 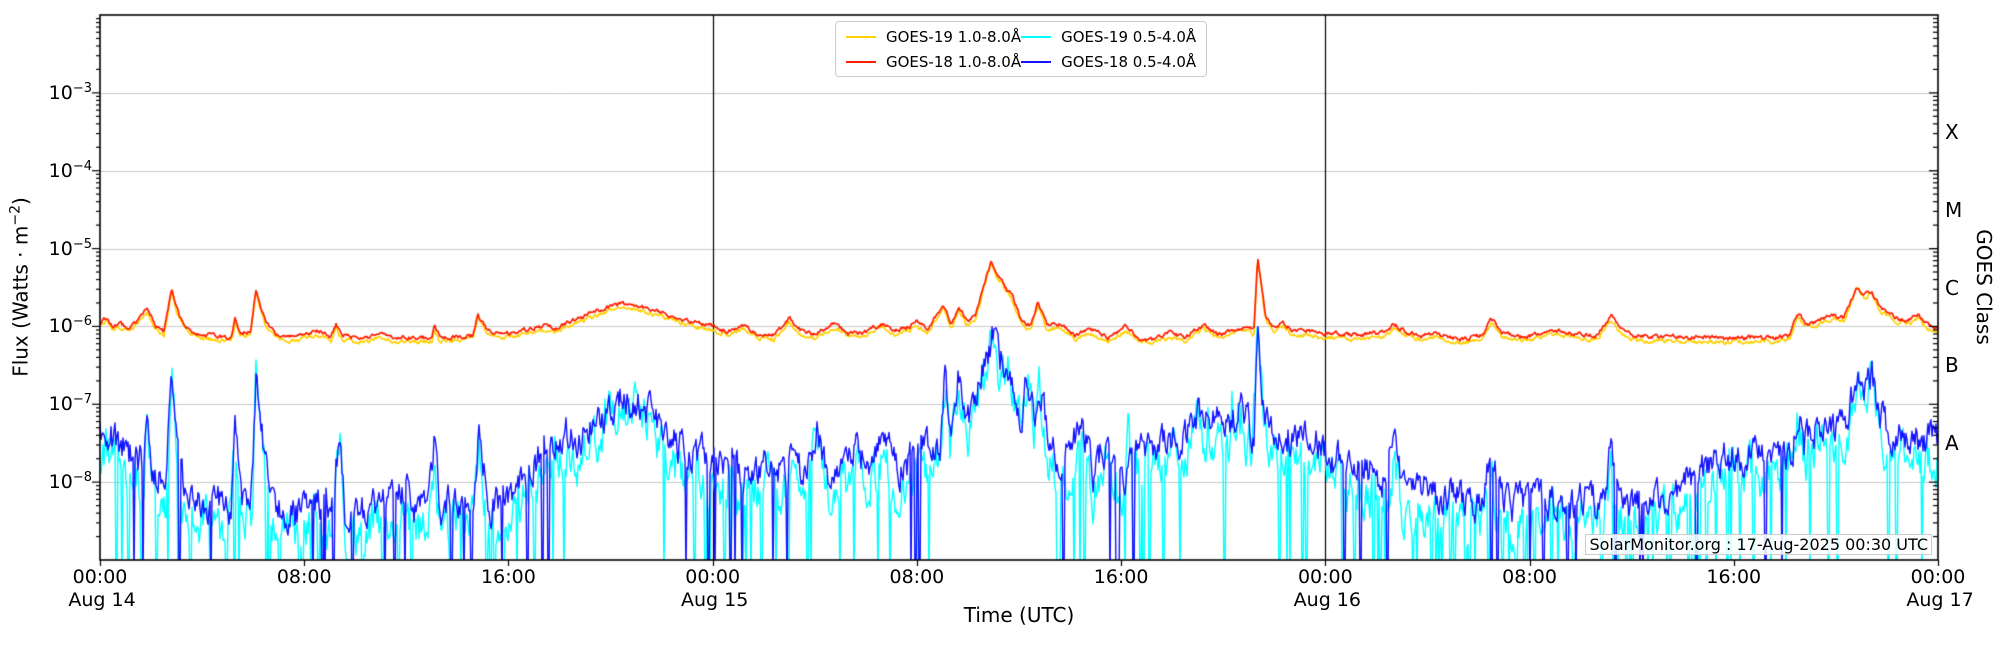 I want to click on x-tick-date-label: Aug 16, so click(x=1327, y=600).